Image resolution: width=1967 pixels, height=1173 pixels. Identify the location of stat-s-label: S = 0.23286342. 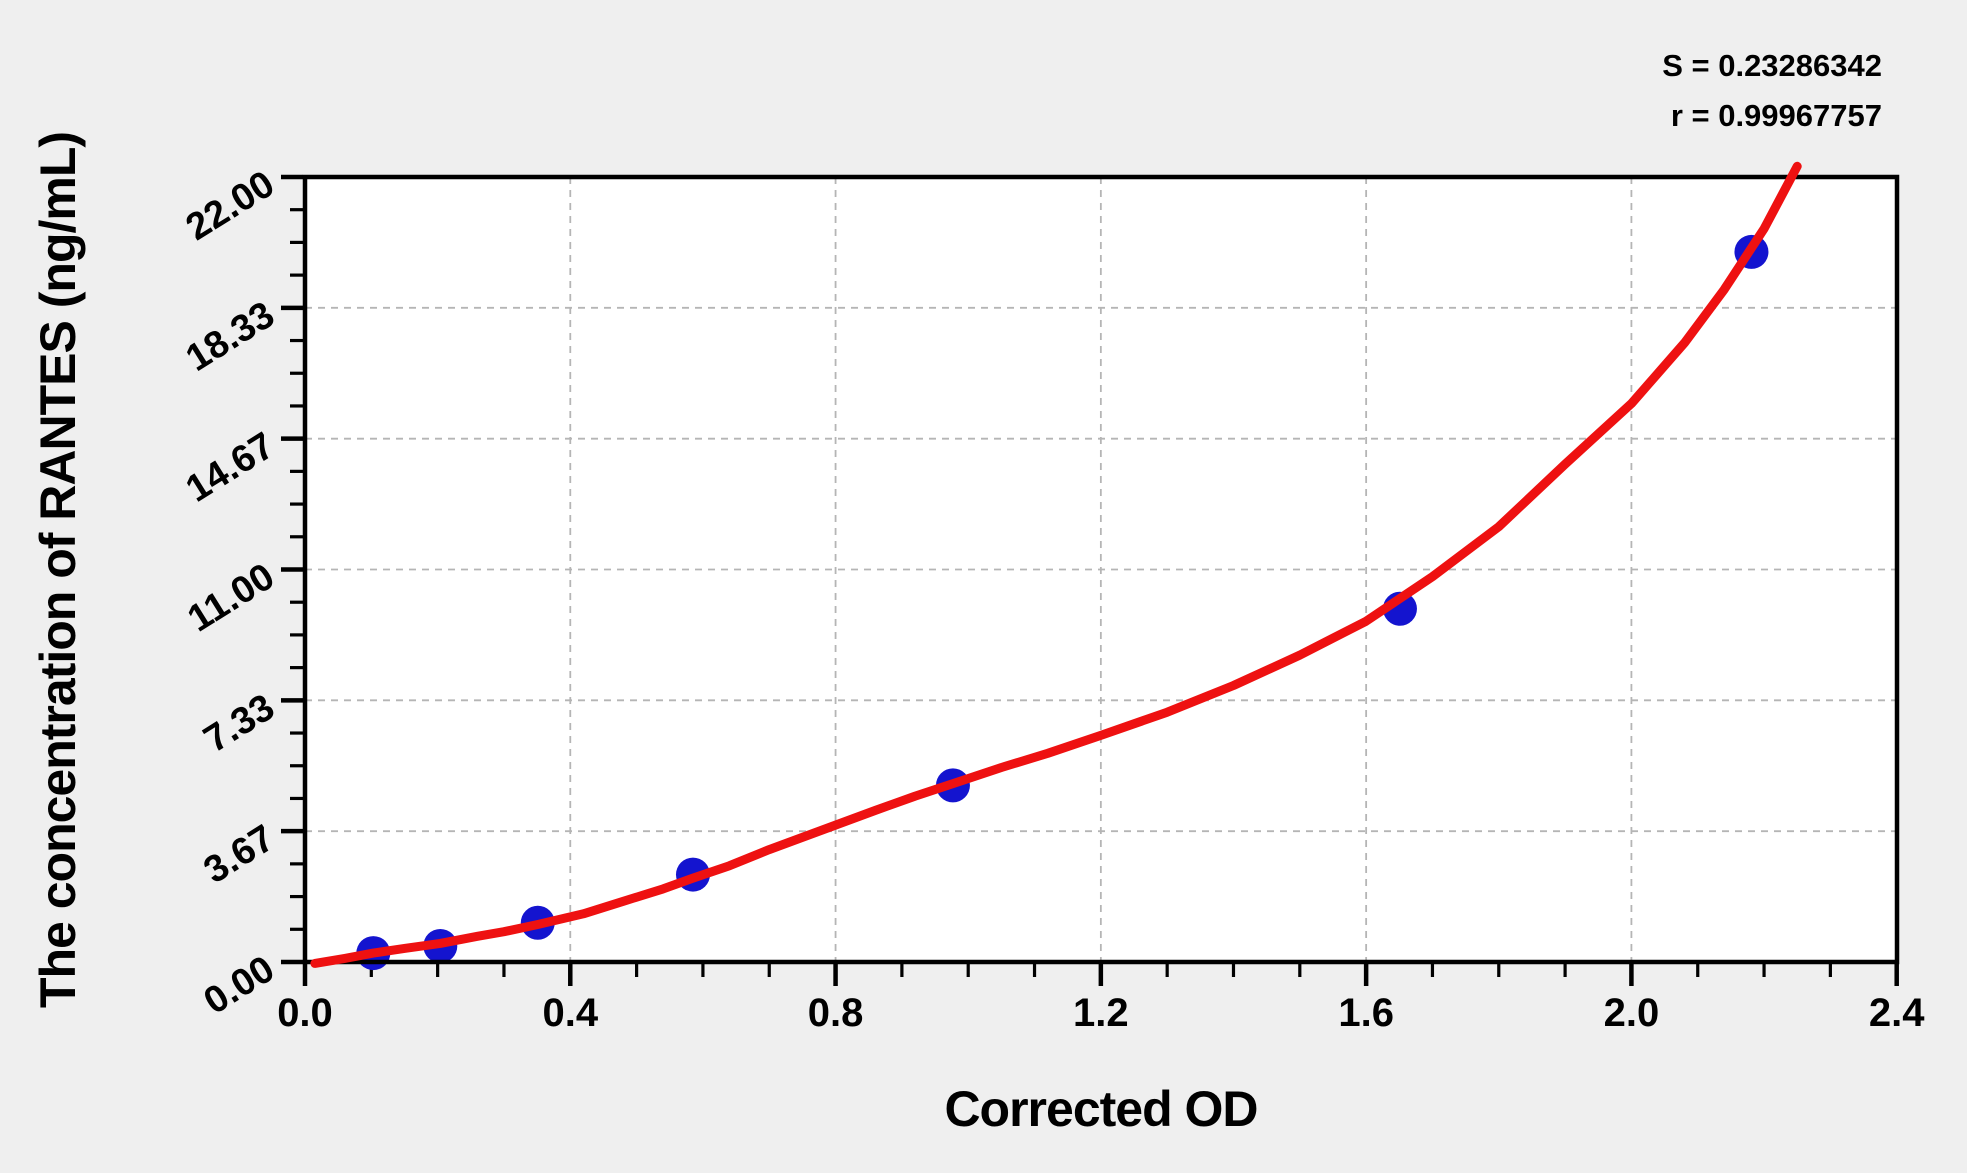
(1772, 65).